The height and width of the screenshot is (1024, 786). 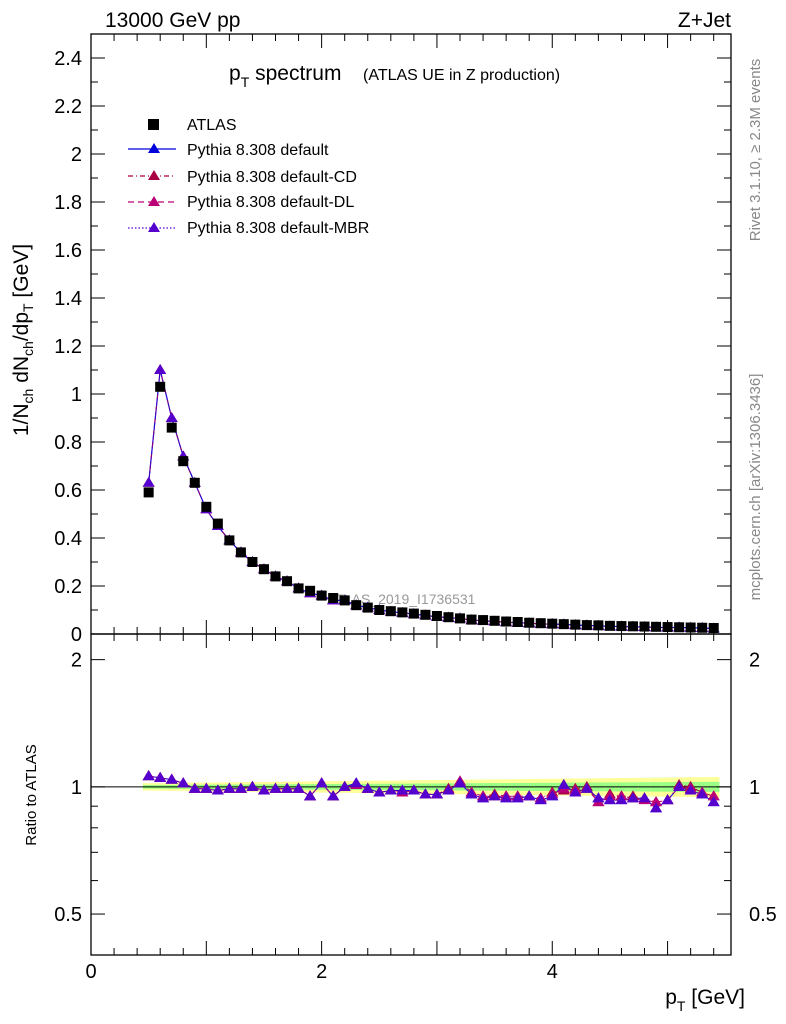 What do you see at coordinates (285, 76) in the screenshot?
I see `plot-title: pT spectrum` at bounding box center [285, 76].